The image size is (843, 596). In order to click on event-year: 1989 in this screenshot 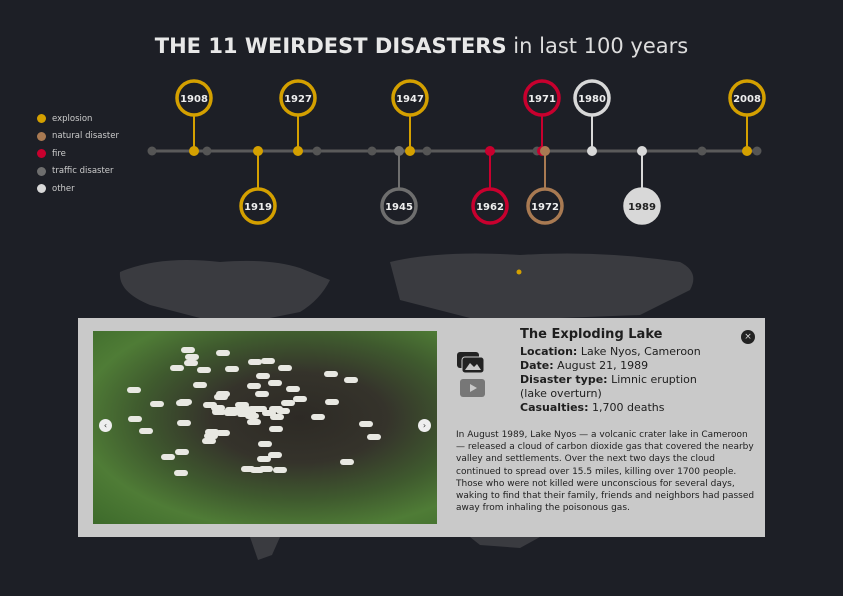, I will do `click(642, 207)`.